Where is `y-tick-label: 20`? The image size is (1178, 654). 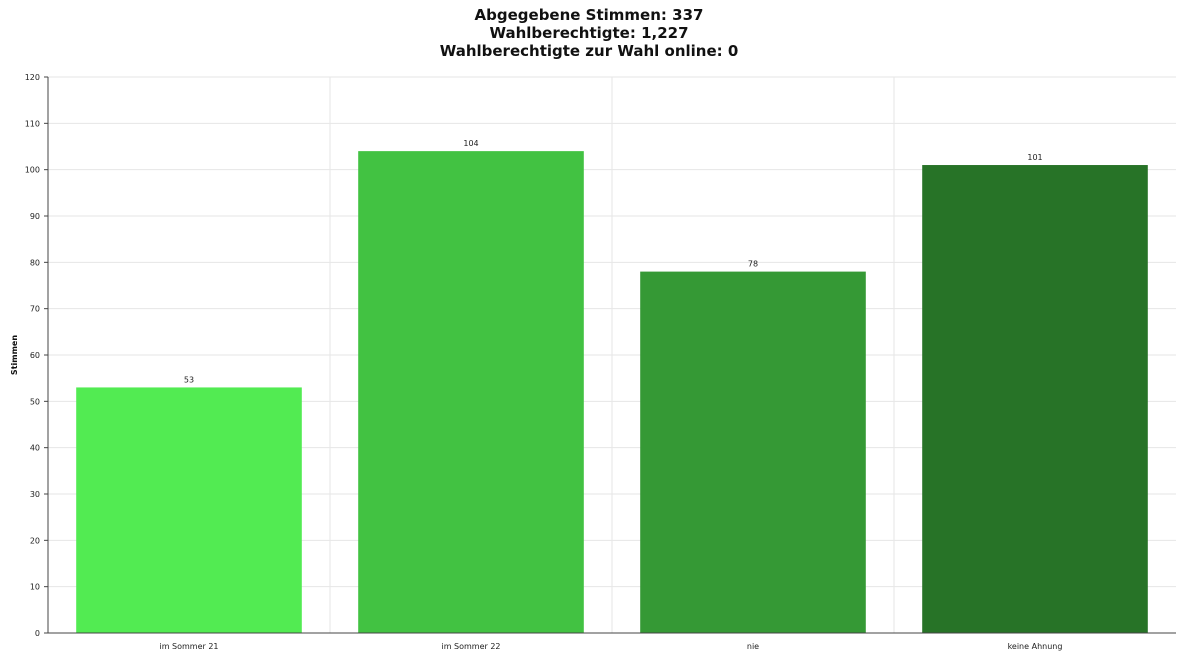
y-tick-label: 20 is located at coordinates (35, 540).